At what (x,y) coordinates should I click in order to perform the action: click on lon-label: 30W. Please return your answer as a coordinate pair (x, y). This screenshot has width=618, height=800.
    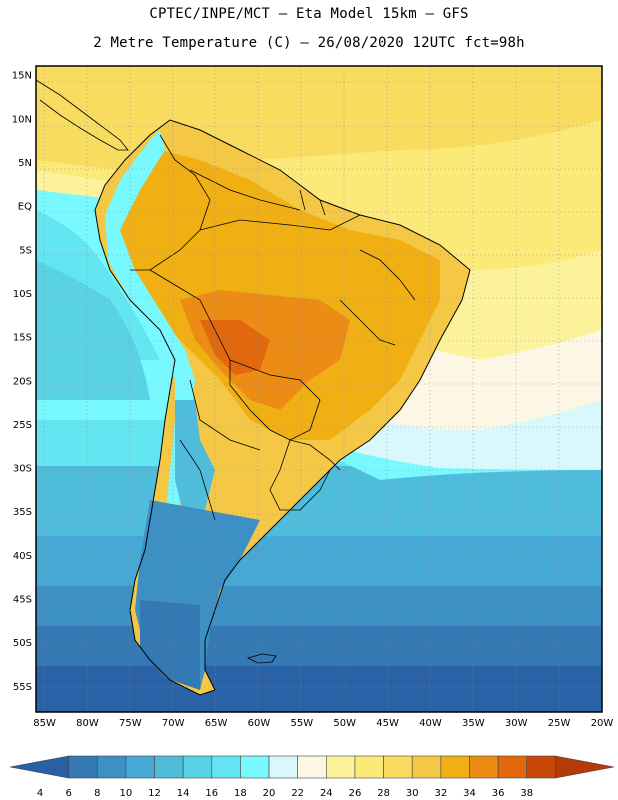
    Looking at the image, I should click on (516, 723).